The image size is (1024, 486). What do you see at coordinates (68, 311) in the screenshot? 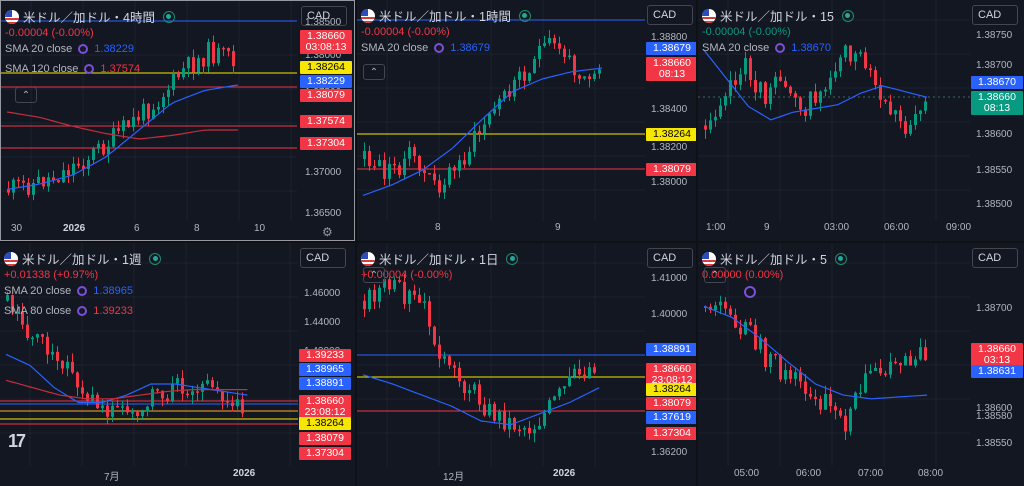
I see `indicator-legend: SMA 80 close 1.39233` at bounding box center [68, 311].